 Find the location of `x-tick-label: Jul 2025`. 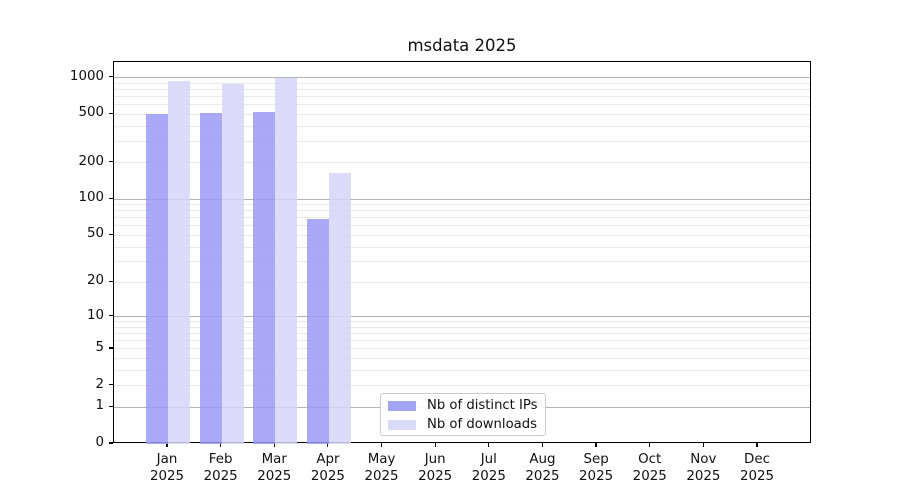

x-tick-label: Jul 2025 is located at coordinates (488, 468).